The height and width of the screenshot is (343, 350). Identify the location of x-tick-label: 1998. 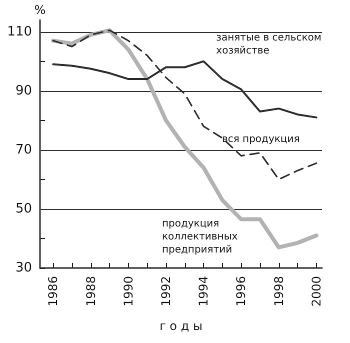
(279, 291).